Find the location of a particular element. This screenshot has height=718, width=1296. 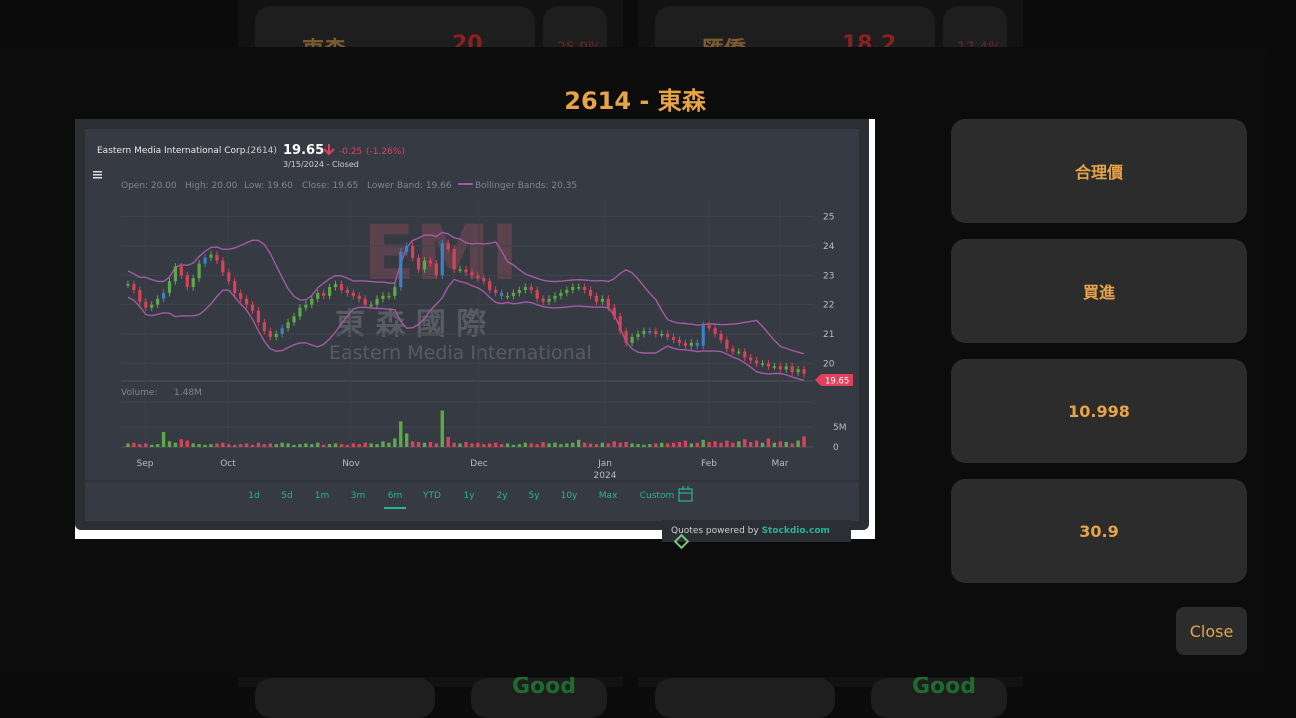

chart-menu-icon is located at coordinates (97, 175).